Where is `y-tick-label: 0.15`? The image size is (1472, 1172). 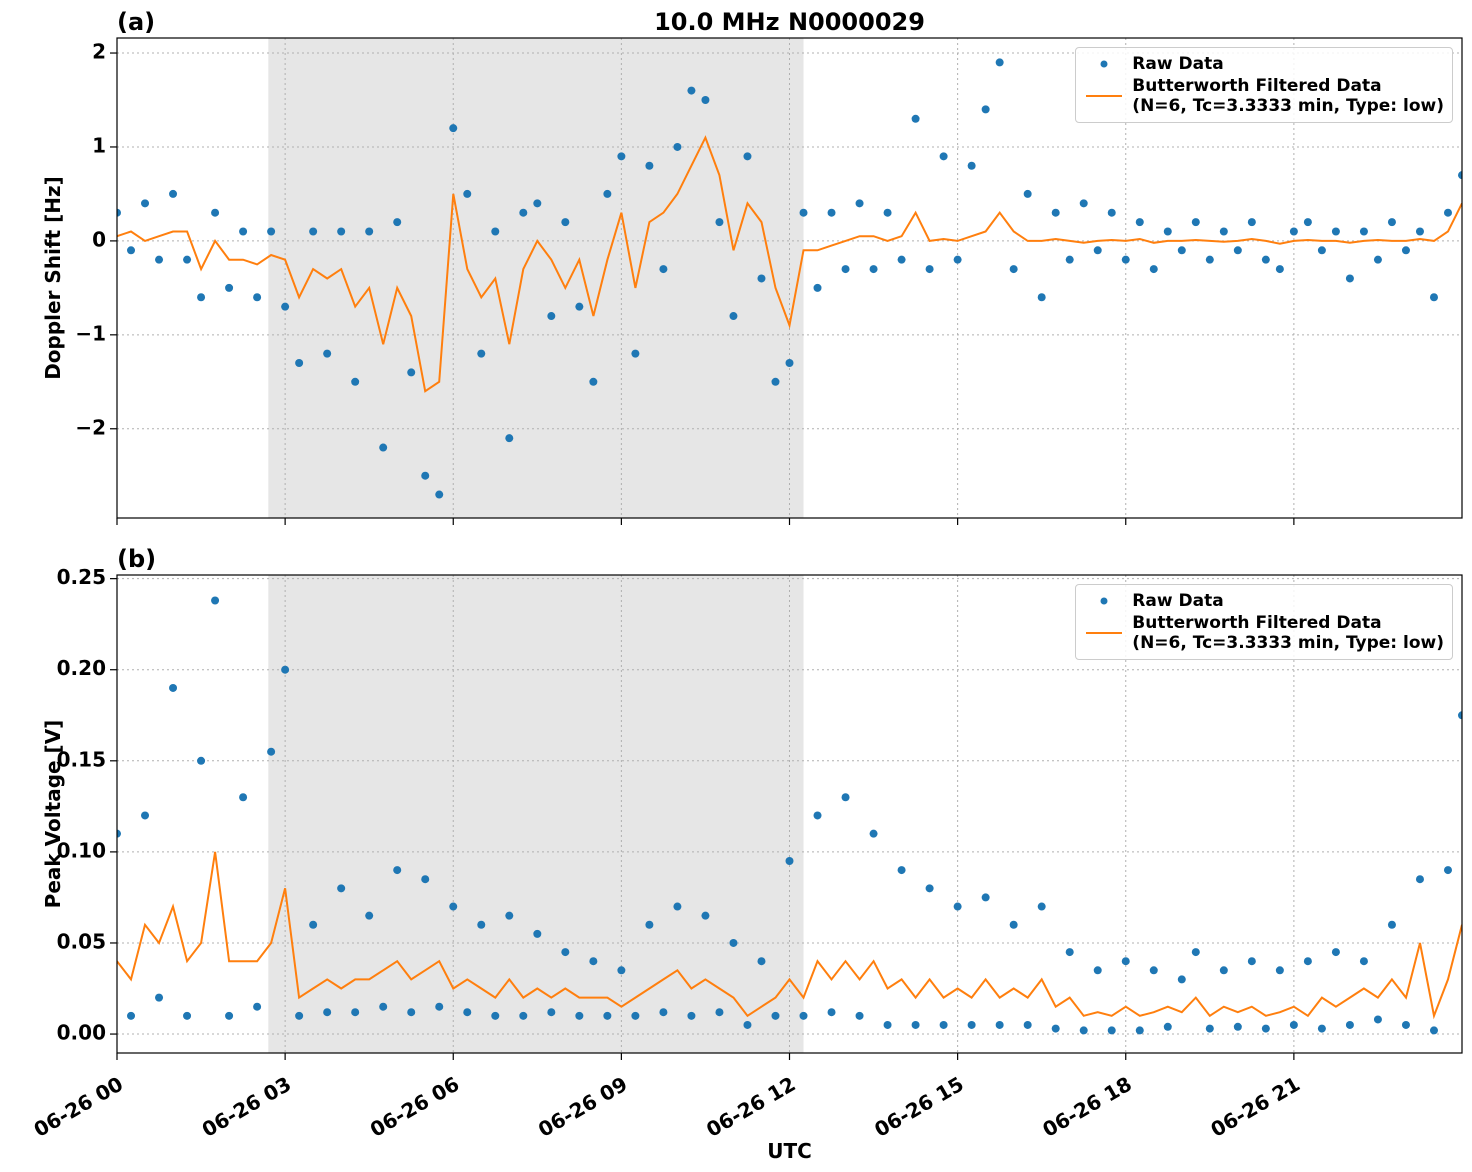 y-tick-label: 0.15 is located at coordinates (81, 759).